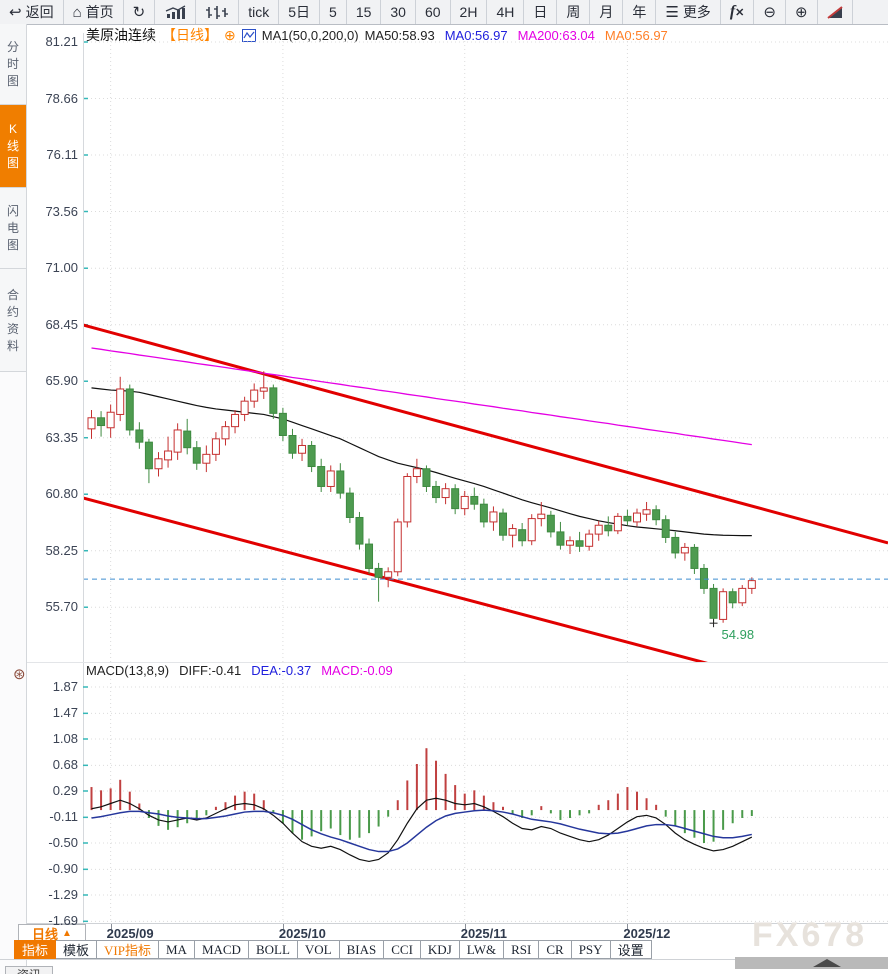 This screenshot has width=888, height=974. I want to click on indicator-button-PSY: PSY, so click(591, 949).